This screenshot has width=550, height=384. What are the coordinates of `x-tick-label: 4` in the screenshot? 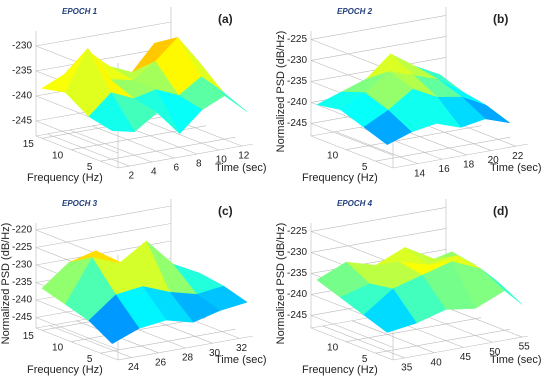 It's located at (154, 172).